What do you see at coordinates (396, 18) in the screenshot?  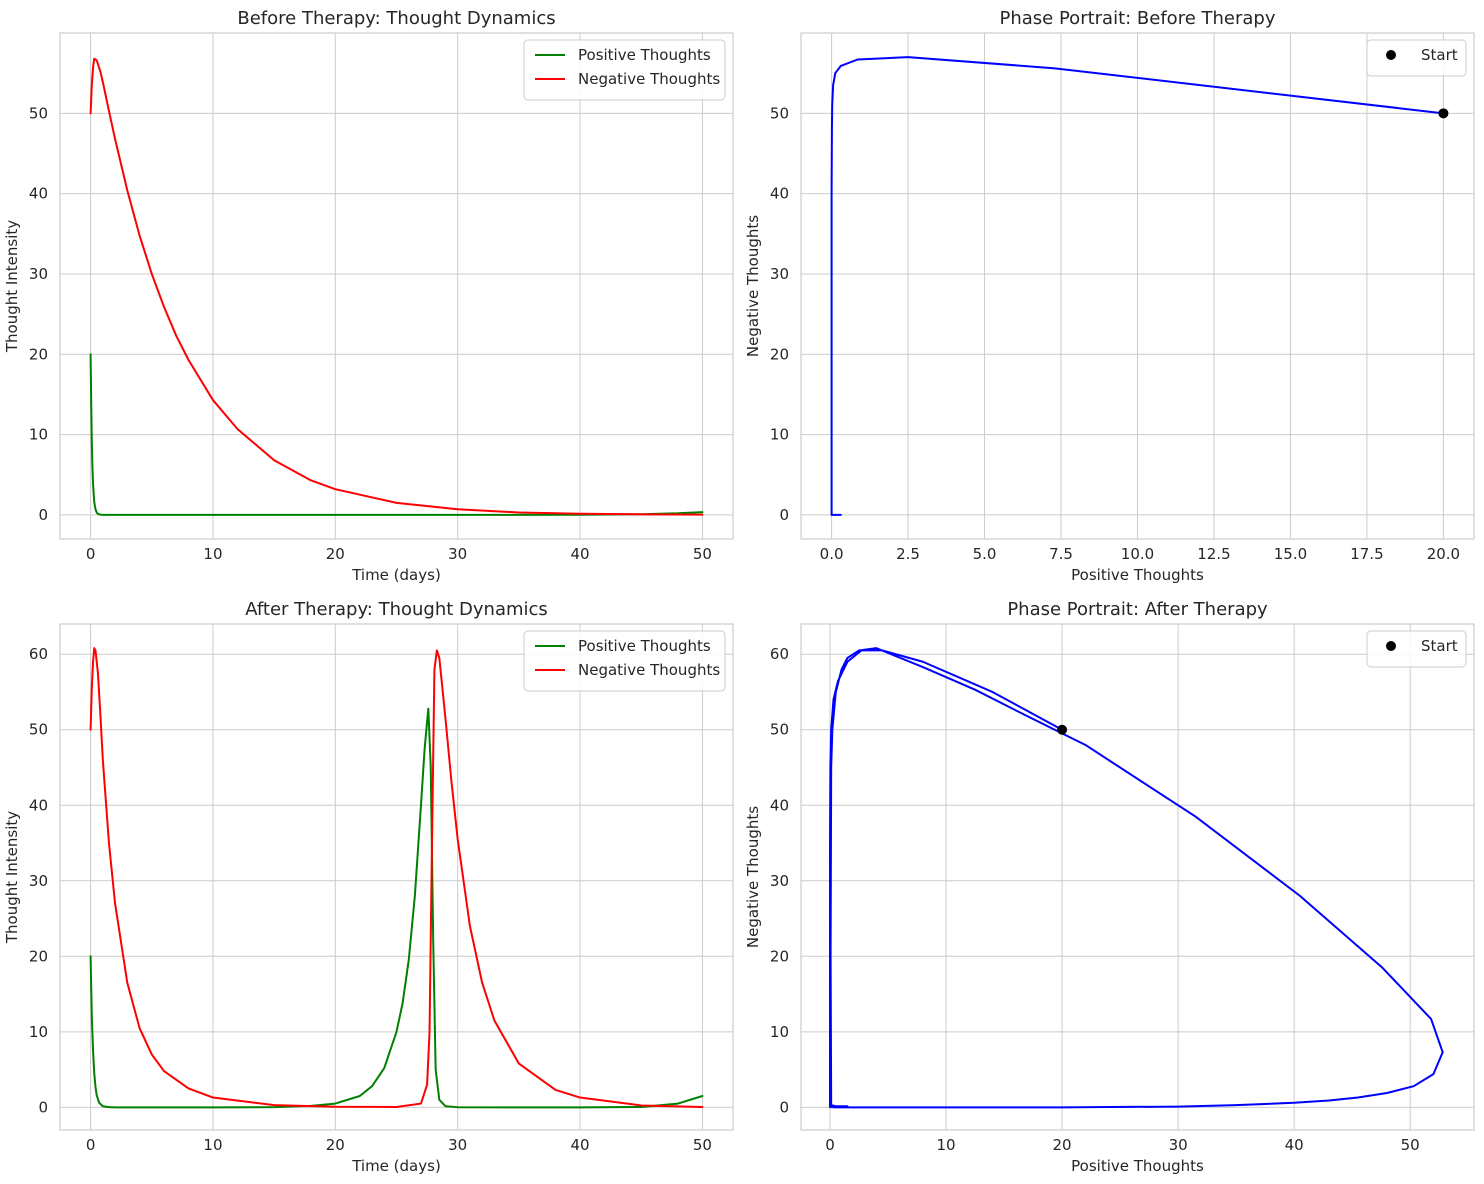 I see `chart-title: Before Therapy: Thought Dynamics` at bounding box center [396, 18].